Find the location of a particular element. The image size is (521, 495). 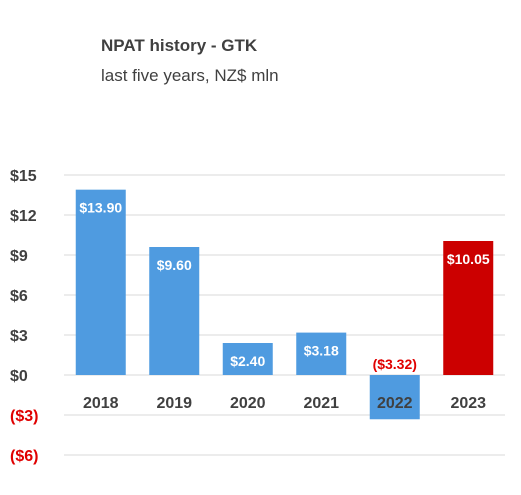

data-label: ($3.32) is located at coordinates (395, 364).